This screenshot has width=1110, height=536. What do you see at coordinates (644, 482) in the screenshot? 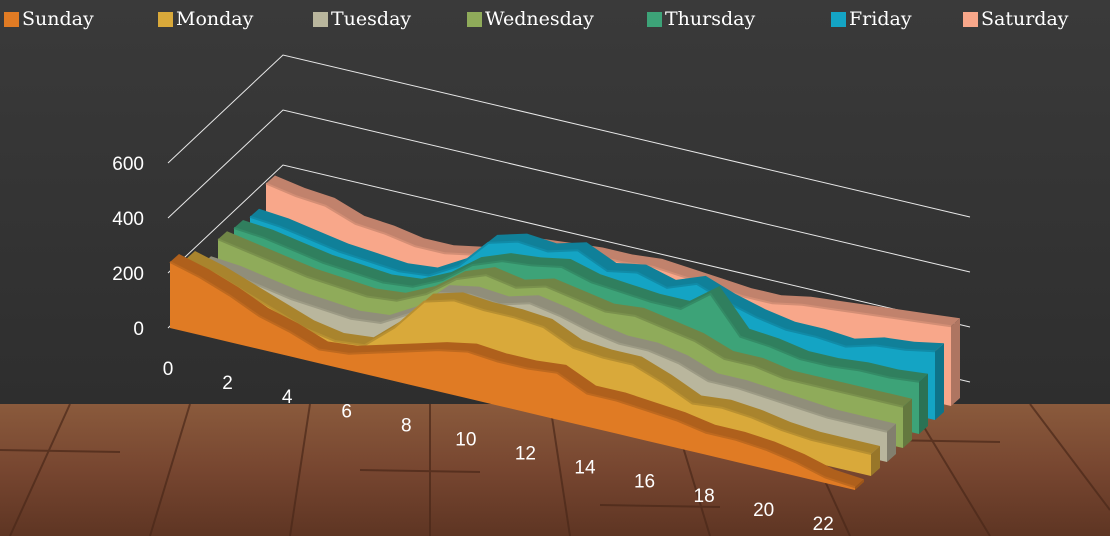
I see `x-tick-label: 16` at bounding box center [644, 482].